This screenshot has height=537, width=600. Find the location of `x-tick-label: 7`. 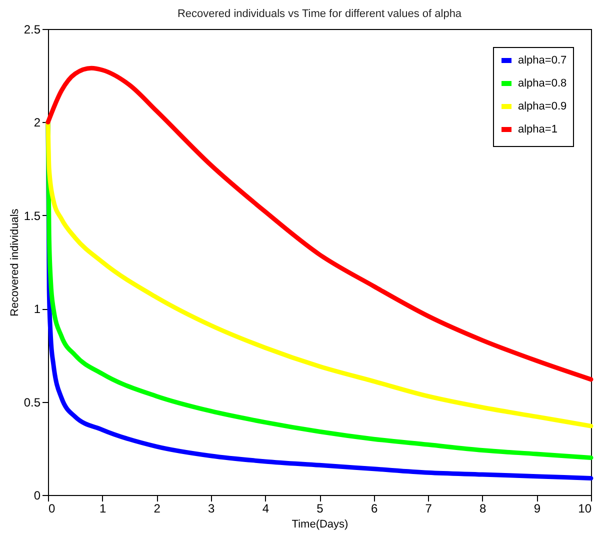

x-tick-label: 7 is located at coordinates (428, 509).